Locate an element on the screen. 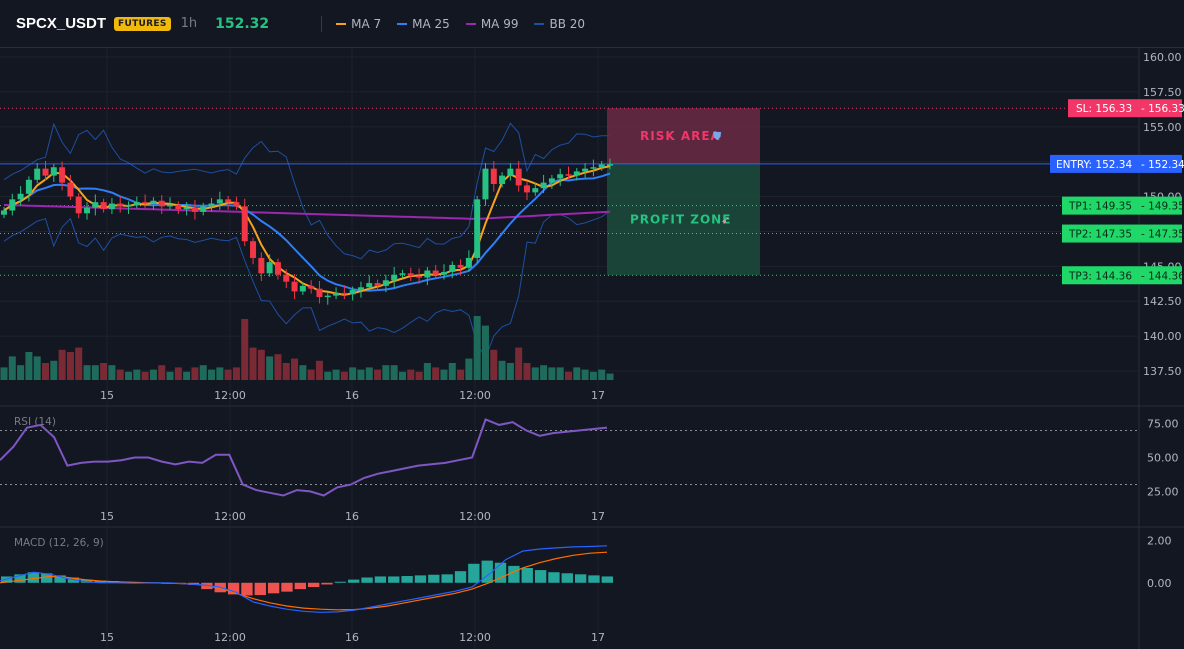 The width and height of the screenshot is (1184, 649). bb-lower-line is located at coordinates (307, 285).